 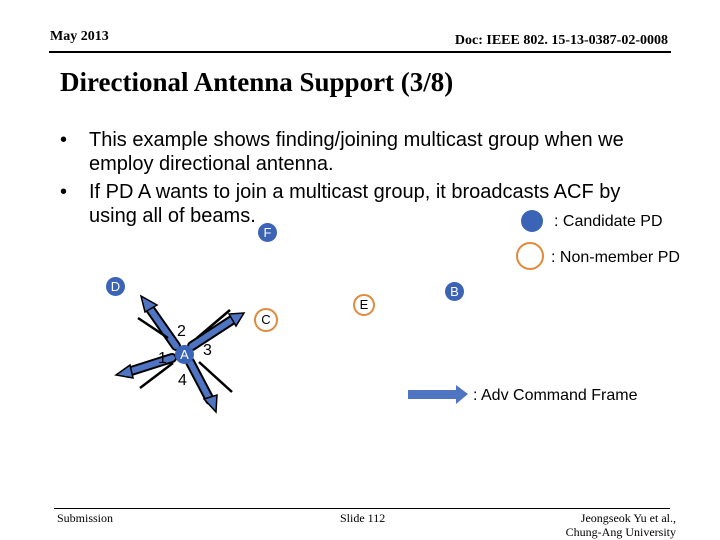 What do you see at coordinates (363, 518) in the screenshot?
I see `footer-slide-number: Slide 112` at bounding box center [363, 518].